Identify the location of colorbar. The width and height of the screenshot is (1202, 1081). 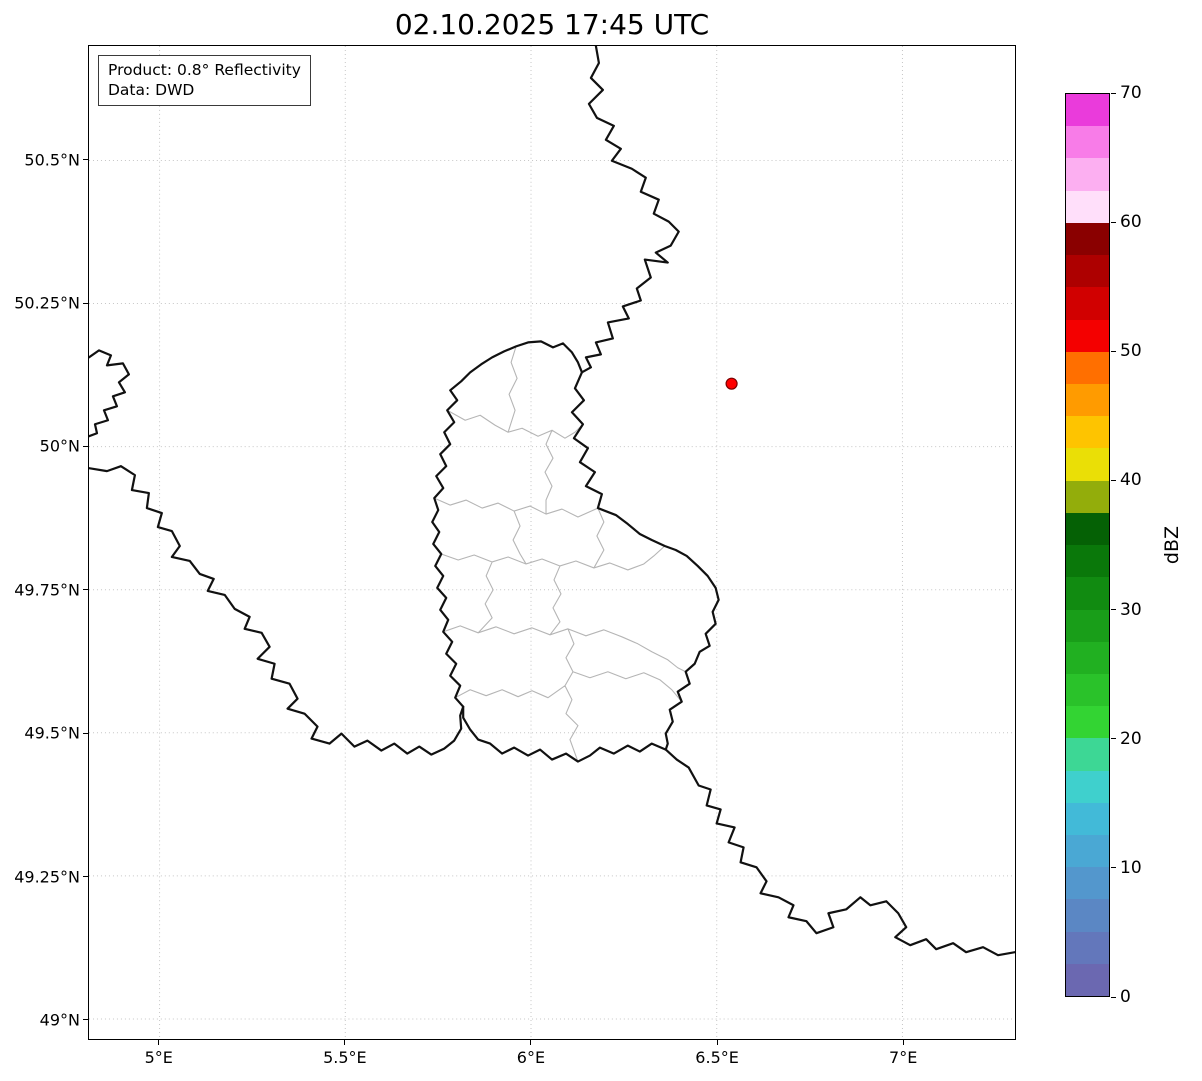
(1087, 545).